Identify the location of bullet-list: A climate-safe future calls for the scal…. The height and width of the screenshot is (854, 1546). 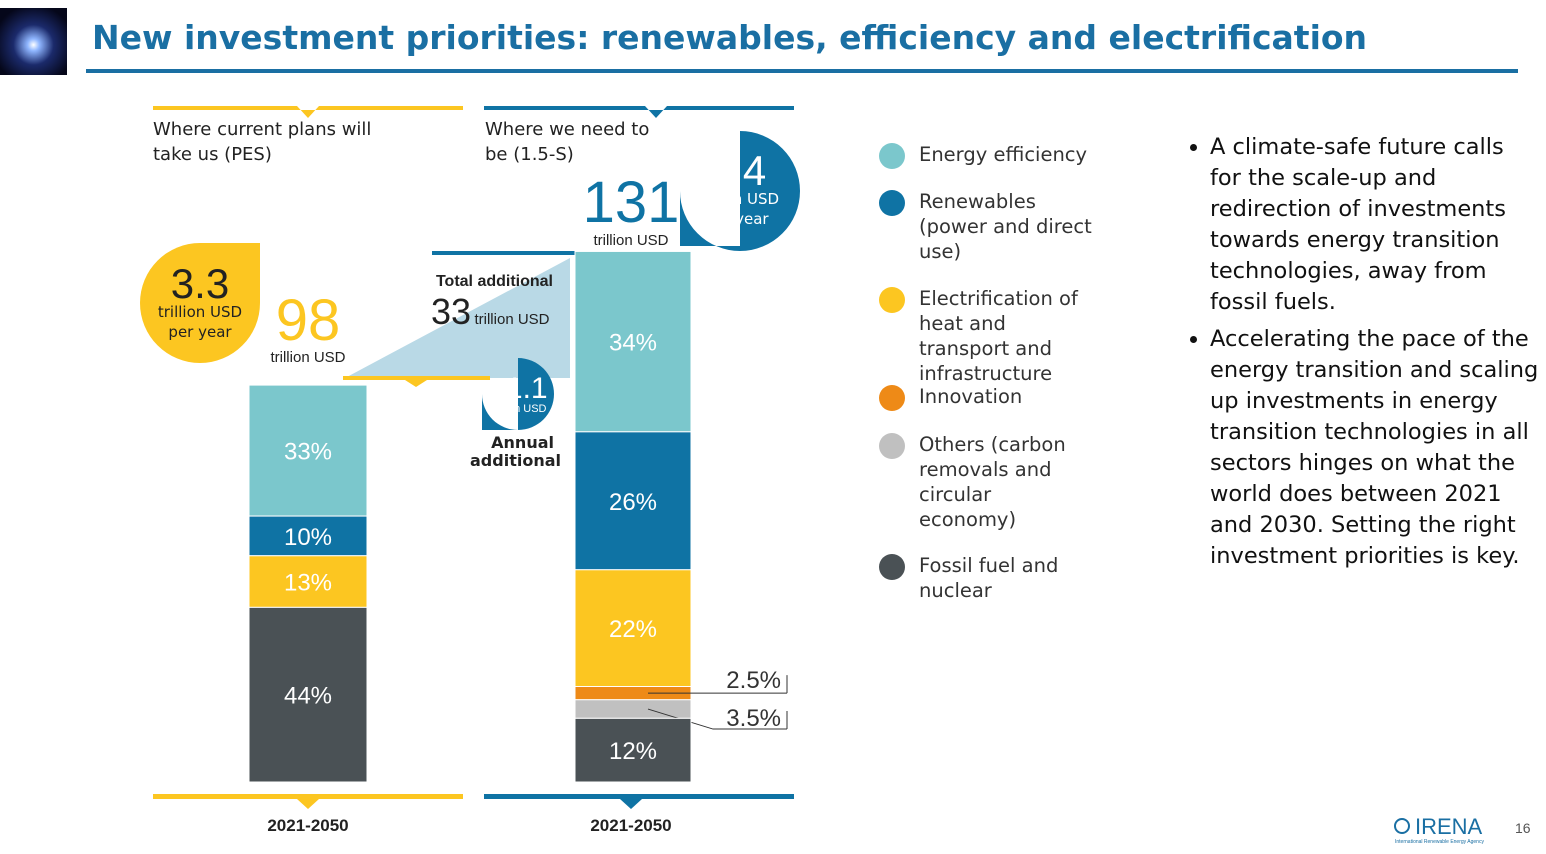
(1360, 355).